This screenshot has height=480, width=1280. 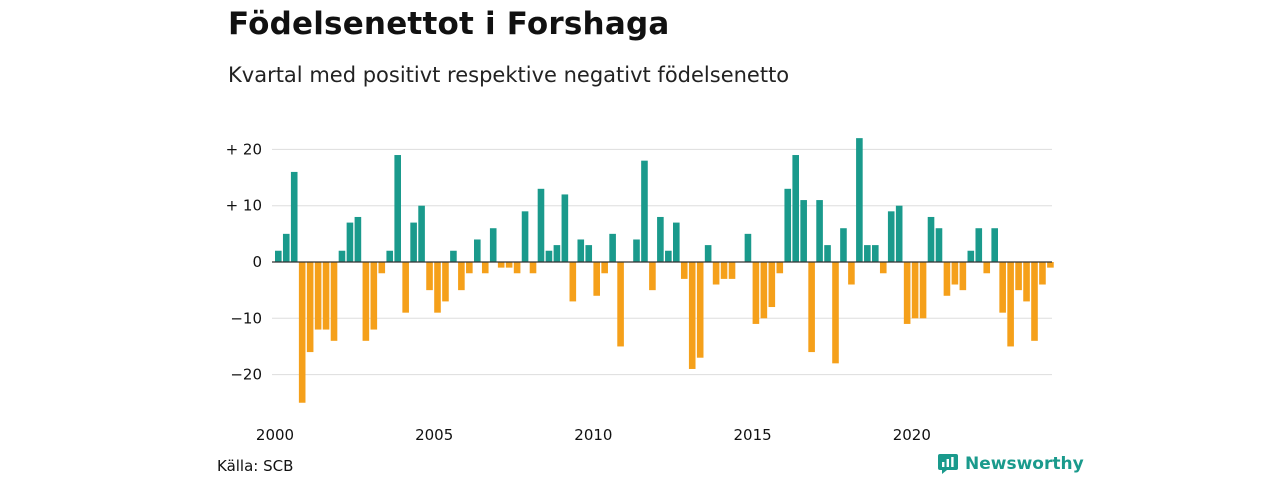 I want to click on brand-logo: Newsworthy, so click(x=1011, y=464).